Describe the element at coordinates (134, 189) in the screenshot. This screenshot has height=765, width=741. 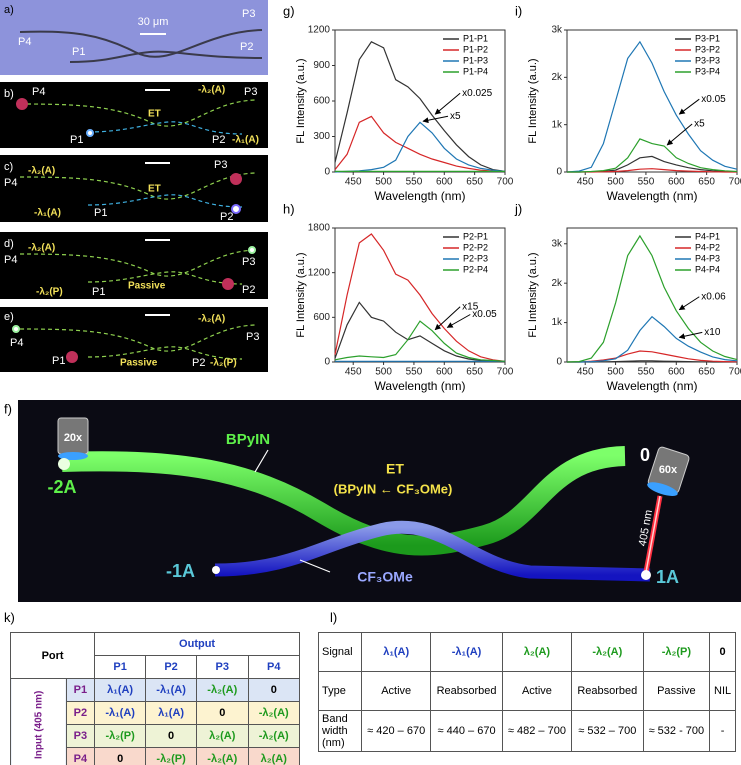
I see `micrograph-c: c) P4 -λ₂(A) P3 ET -λ₁(A) P1 P2` at that location.